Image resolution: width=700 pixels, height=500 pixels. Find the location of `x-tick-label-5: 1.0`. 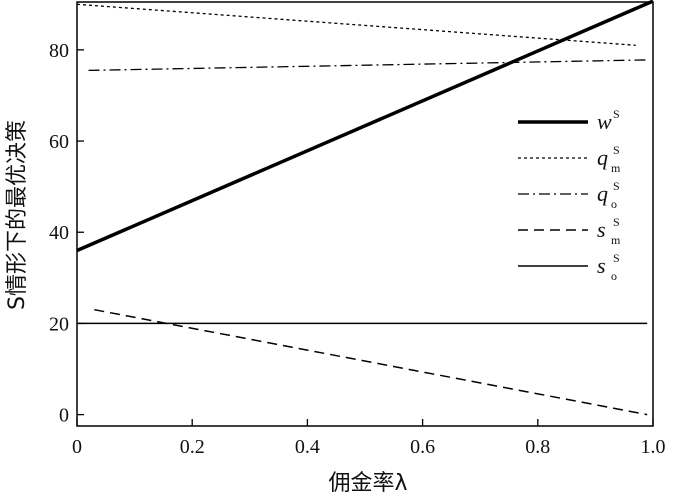

x-tick-label-5: 1.0 is located at coordinates (653, 447).